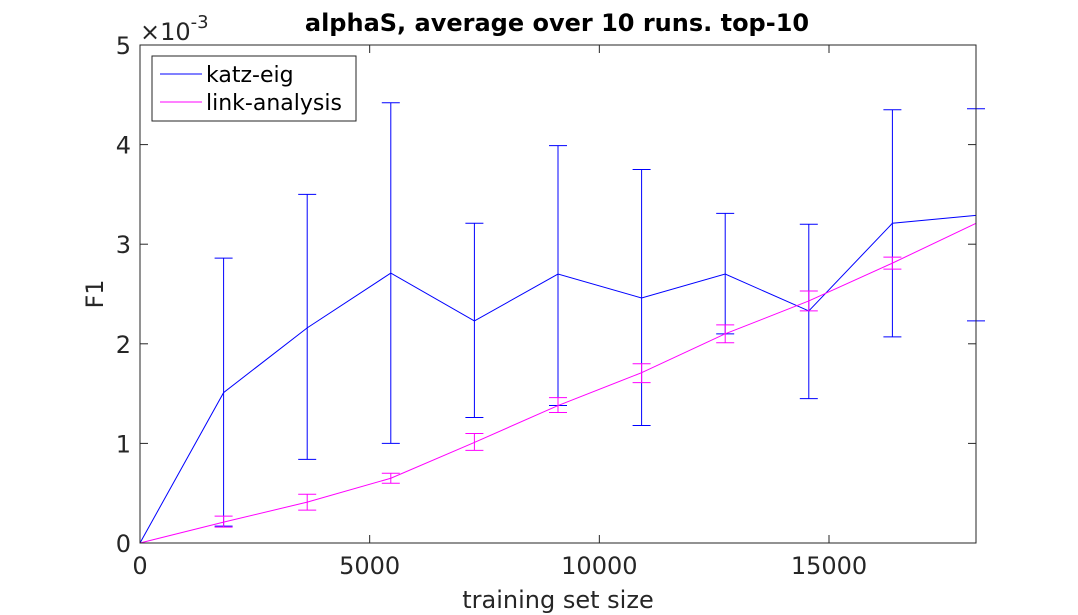 Image resolution: width=1078 pixels, height=615 pixels. I want to click on y-tick-label: 3, so click(123, 245).